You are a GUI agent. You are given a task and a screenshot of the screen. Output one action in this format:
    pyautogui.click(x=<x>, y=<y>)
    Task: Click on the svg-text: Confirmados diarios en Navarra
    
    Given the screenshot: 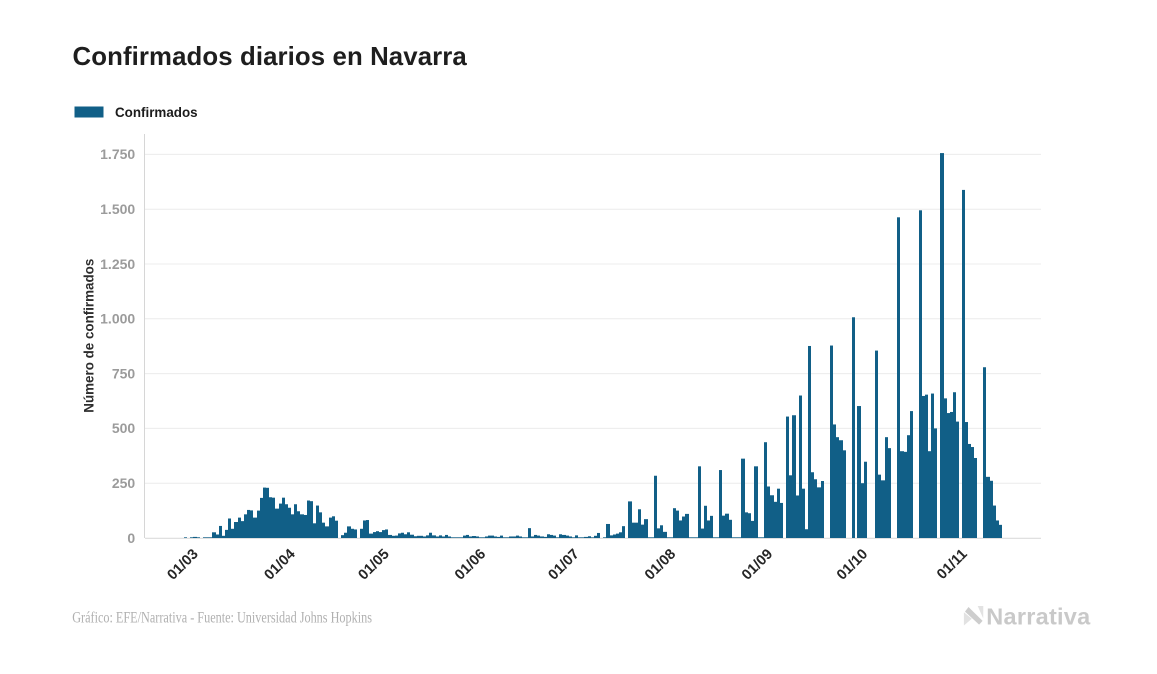 What is the action you would take?
    pyautogui.click(x=270, y=57)
    